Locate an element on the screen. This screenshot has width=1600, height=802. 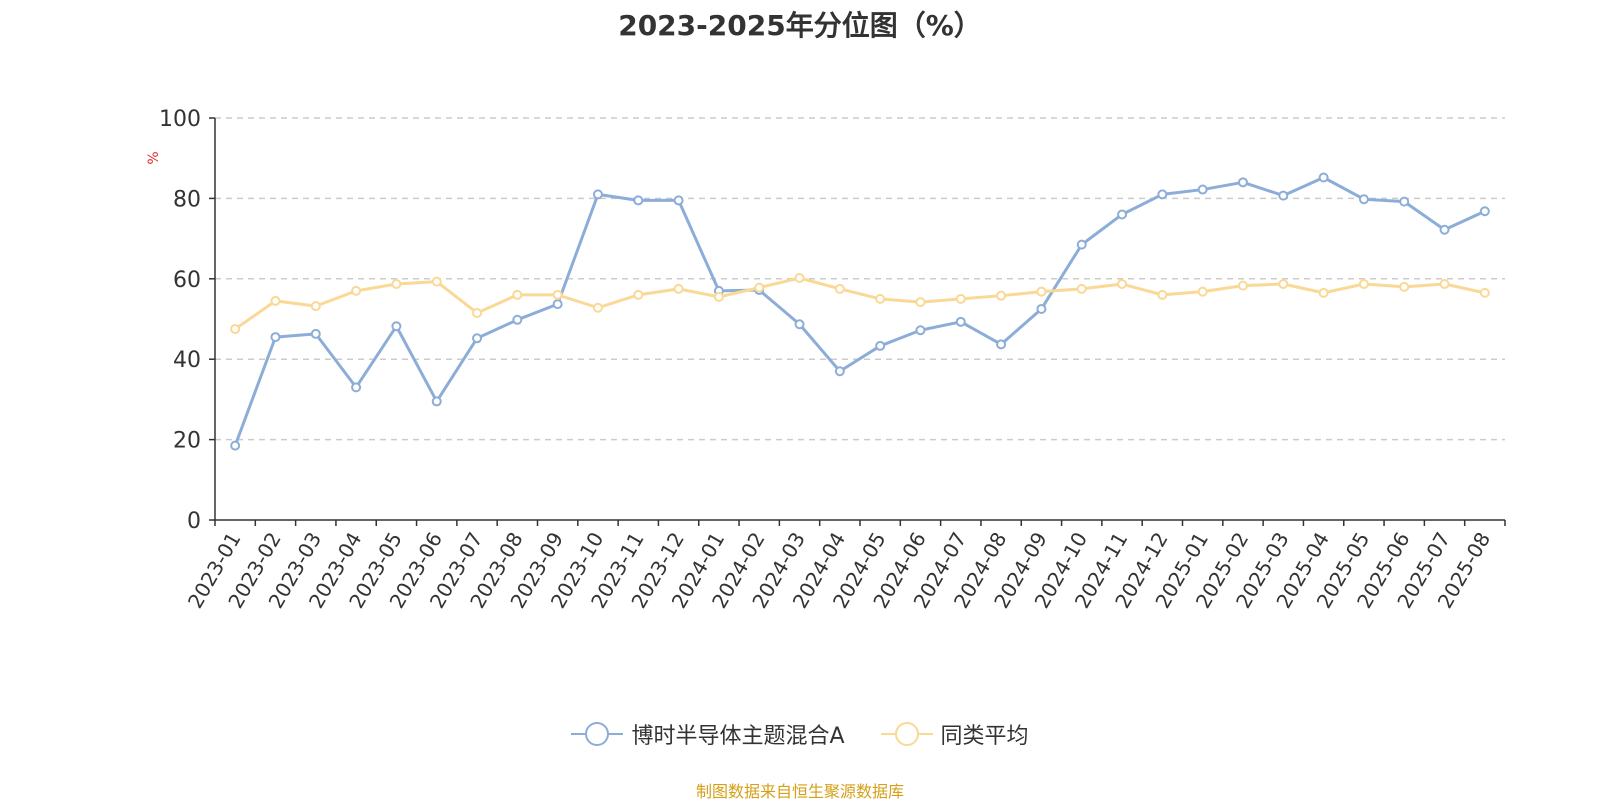
chart-title: 2023-2025年分位图（%） is located at coordinates (800, 25).